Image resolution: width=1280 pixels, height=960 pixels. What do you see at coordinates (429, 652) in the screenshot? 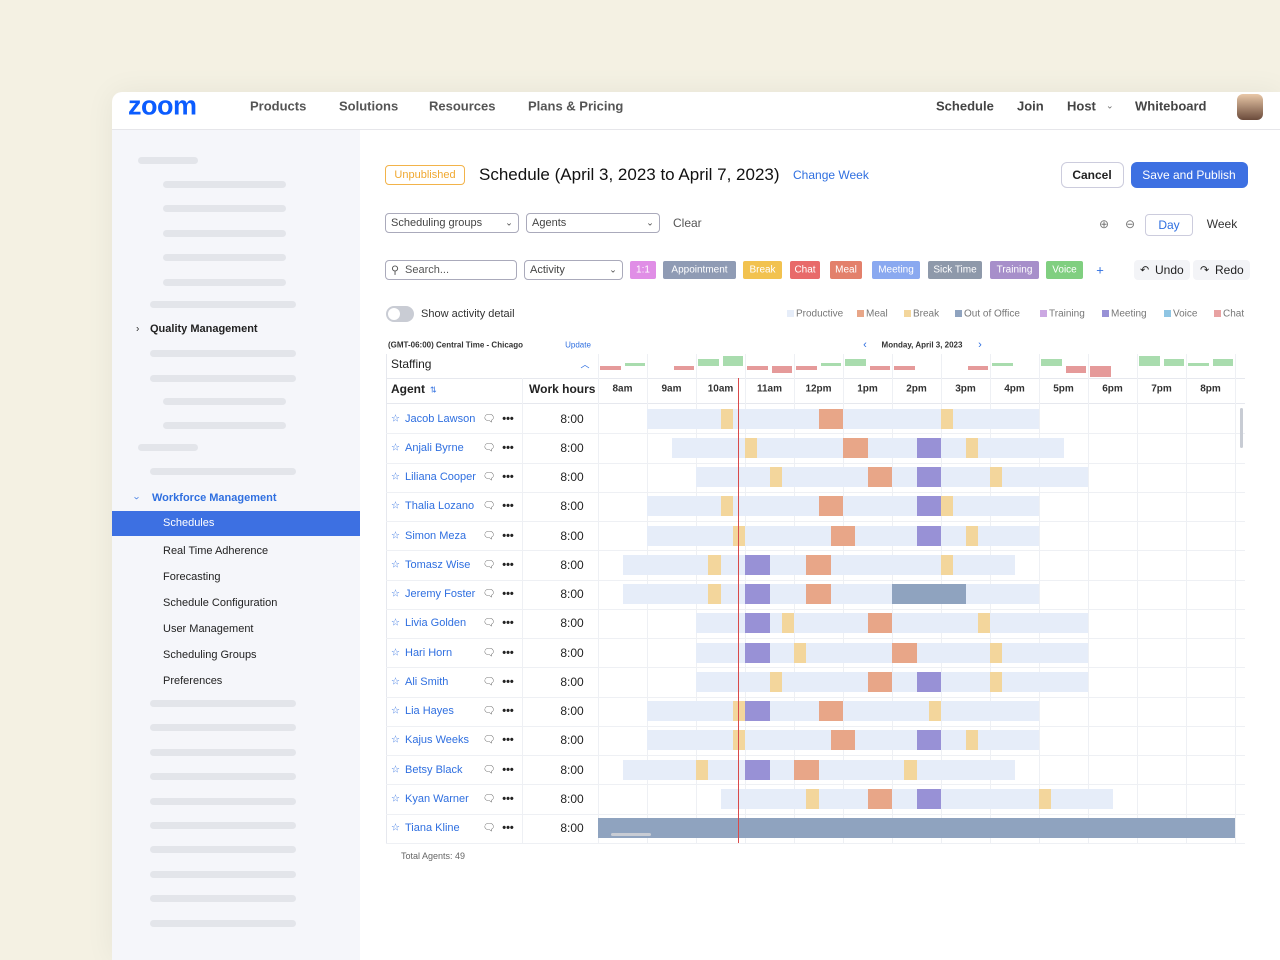
I see `agent-name: Hari Horn` at bounding box center [429, 652].